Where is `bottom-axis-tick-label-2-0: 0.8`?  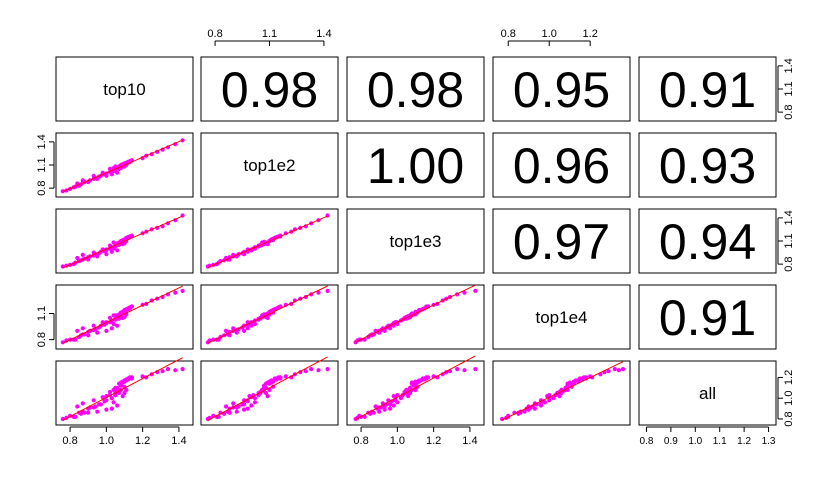 bottom-axis-tick-label-2-0: 0.8 is located at coordinates (360, 441).